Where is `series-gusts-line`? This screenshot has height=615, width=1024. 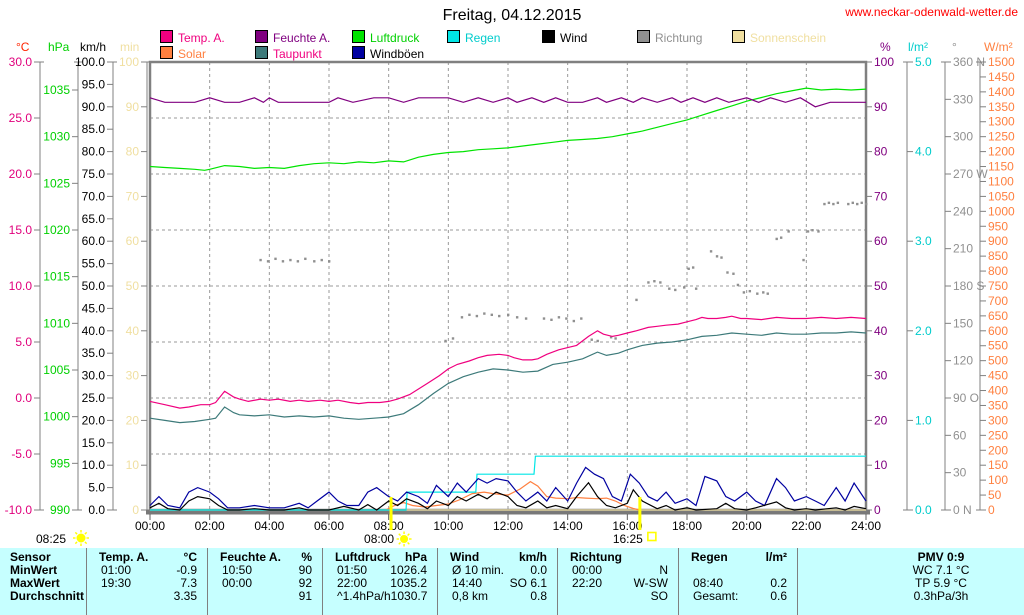
series-gusts-line is located at coordinates (508, 487).